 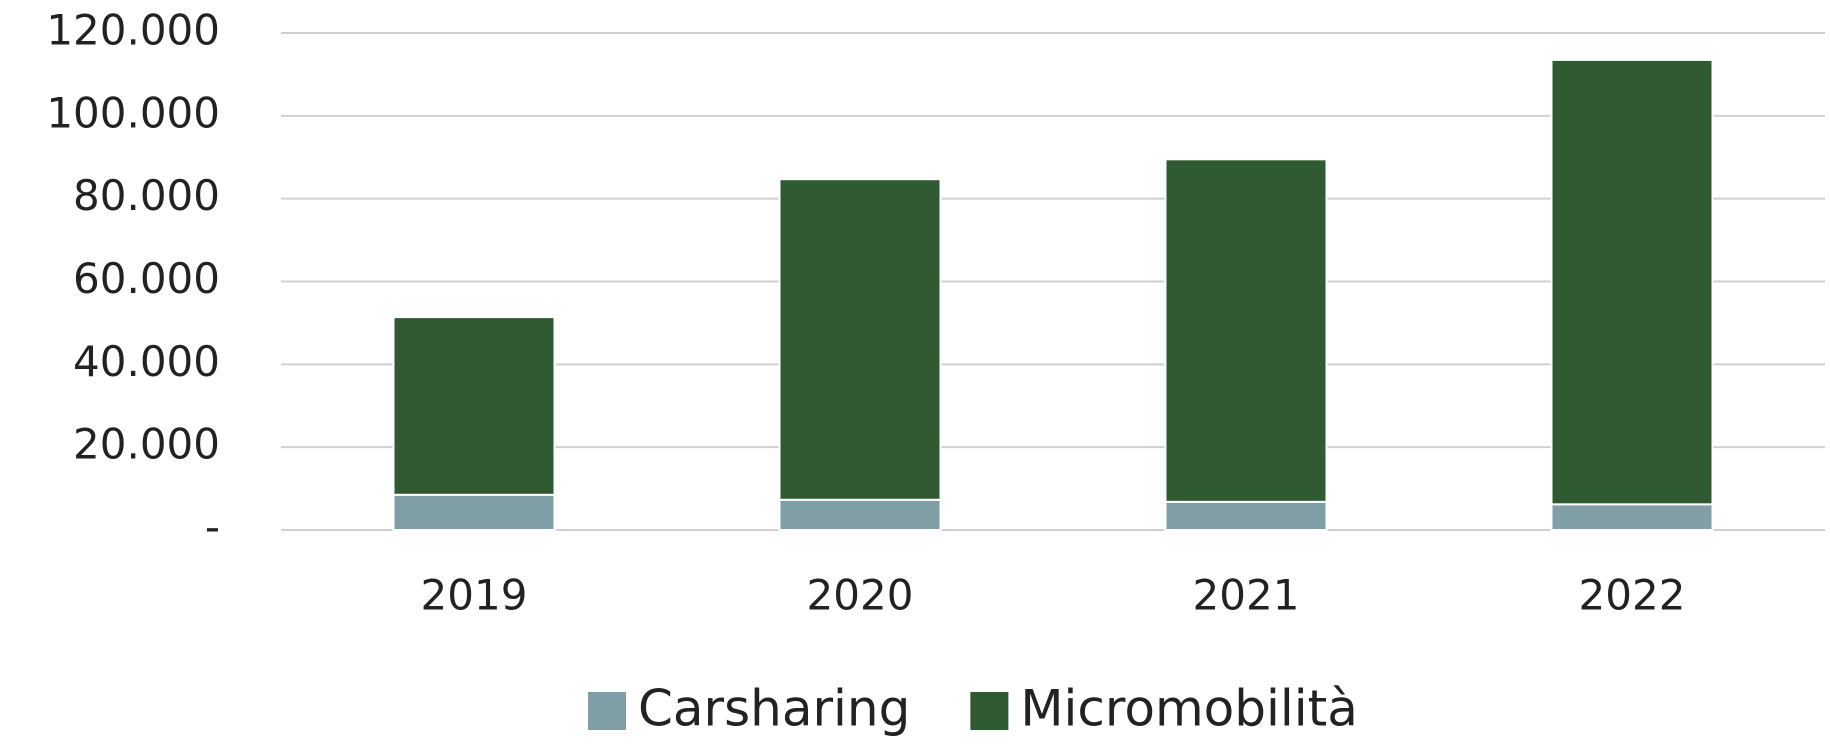 What do you see at coordinates (133, 112) in the screenshot?
I see `y-tick-label: 100.000` at bounding box center [133, 112].